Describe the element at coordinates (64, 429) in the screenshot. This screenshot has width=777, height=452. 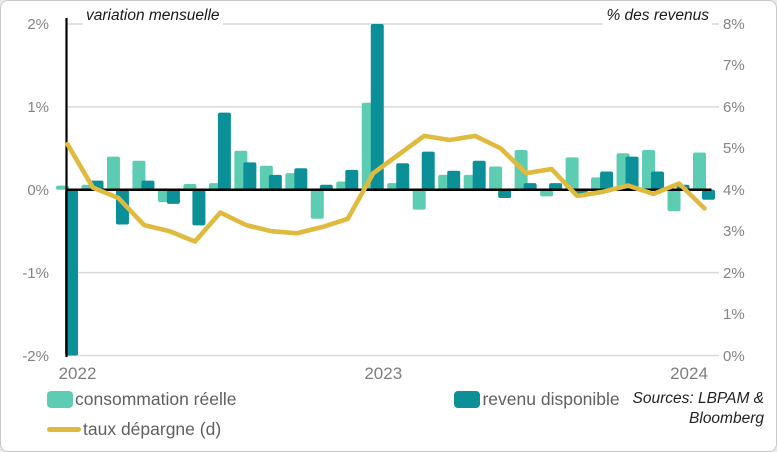
I see `taux-epargne-swatch` at that location.